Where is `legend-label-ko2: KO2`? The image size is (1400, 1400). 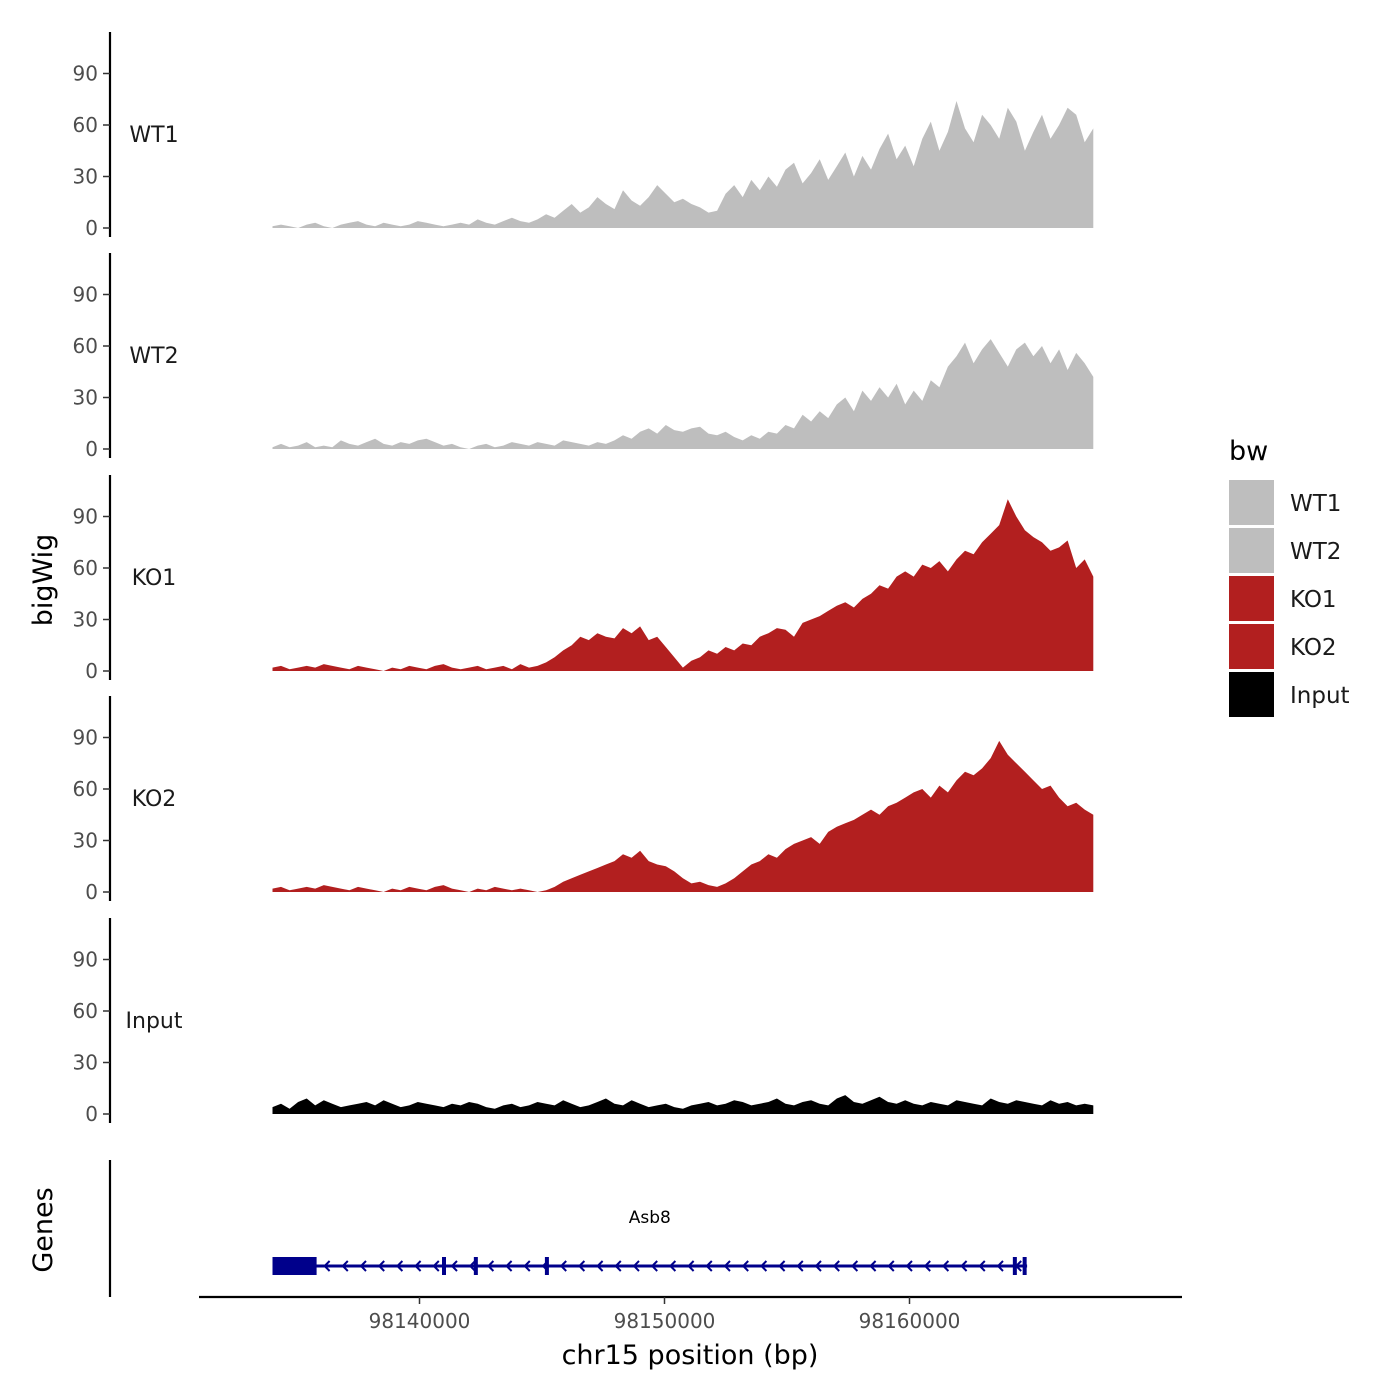
legend-label-ko2: KO2 is located at coordinates (1313, 648).